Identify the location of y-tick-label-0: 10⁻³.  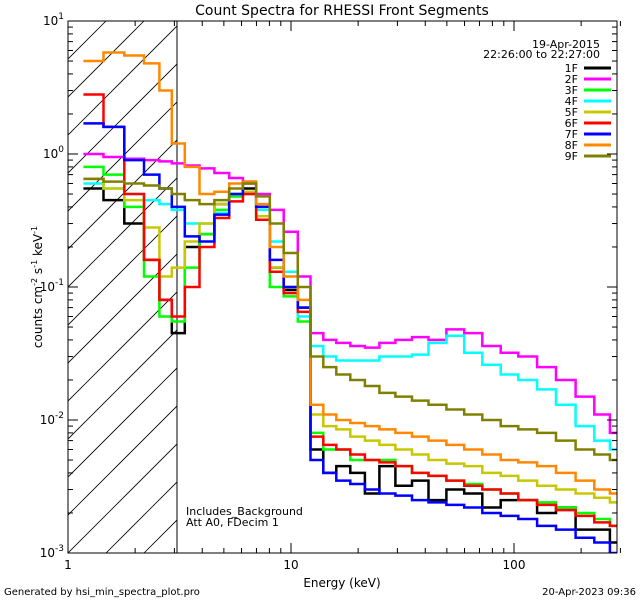
(52, 552).